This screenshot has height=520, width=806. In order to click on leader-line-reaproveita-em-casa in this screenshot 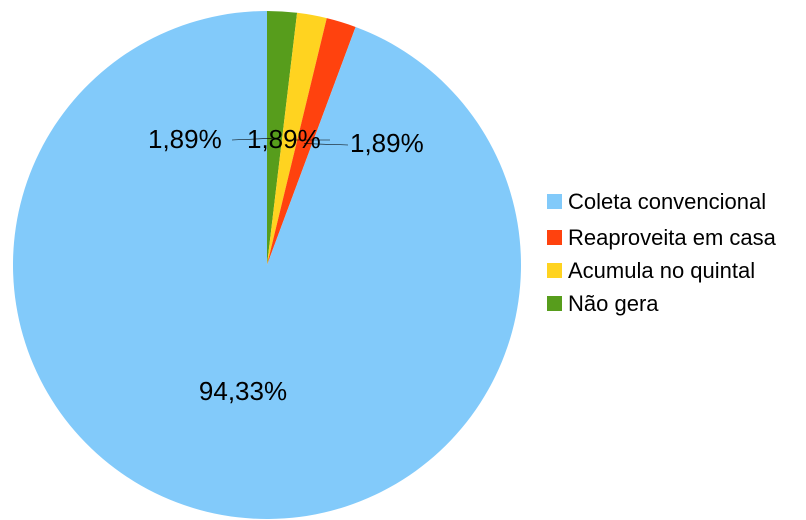, I will do `click(326, 144)`.